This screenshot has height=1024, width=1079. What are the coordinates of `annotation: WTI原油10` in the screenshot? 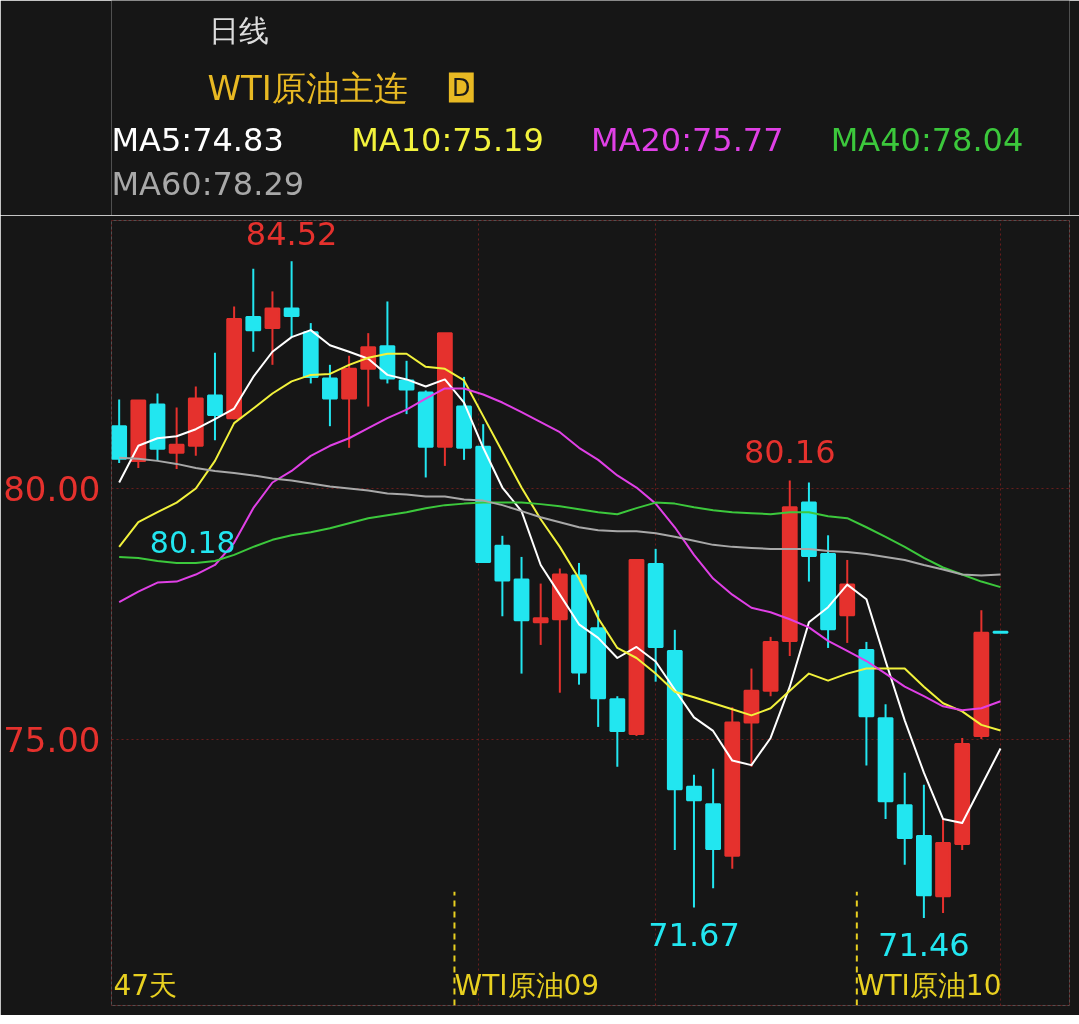 It's located at (929, 985).